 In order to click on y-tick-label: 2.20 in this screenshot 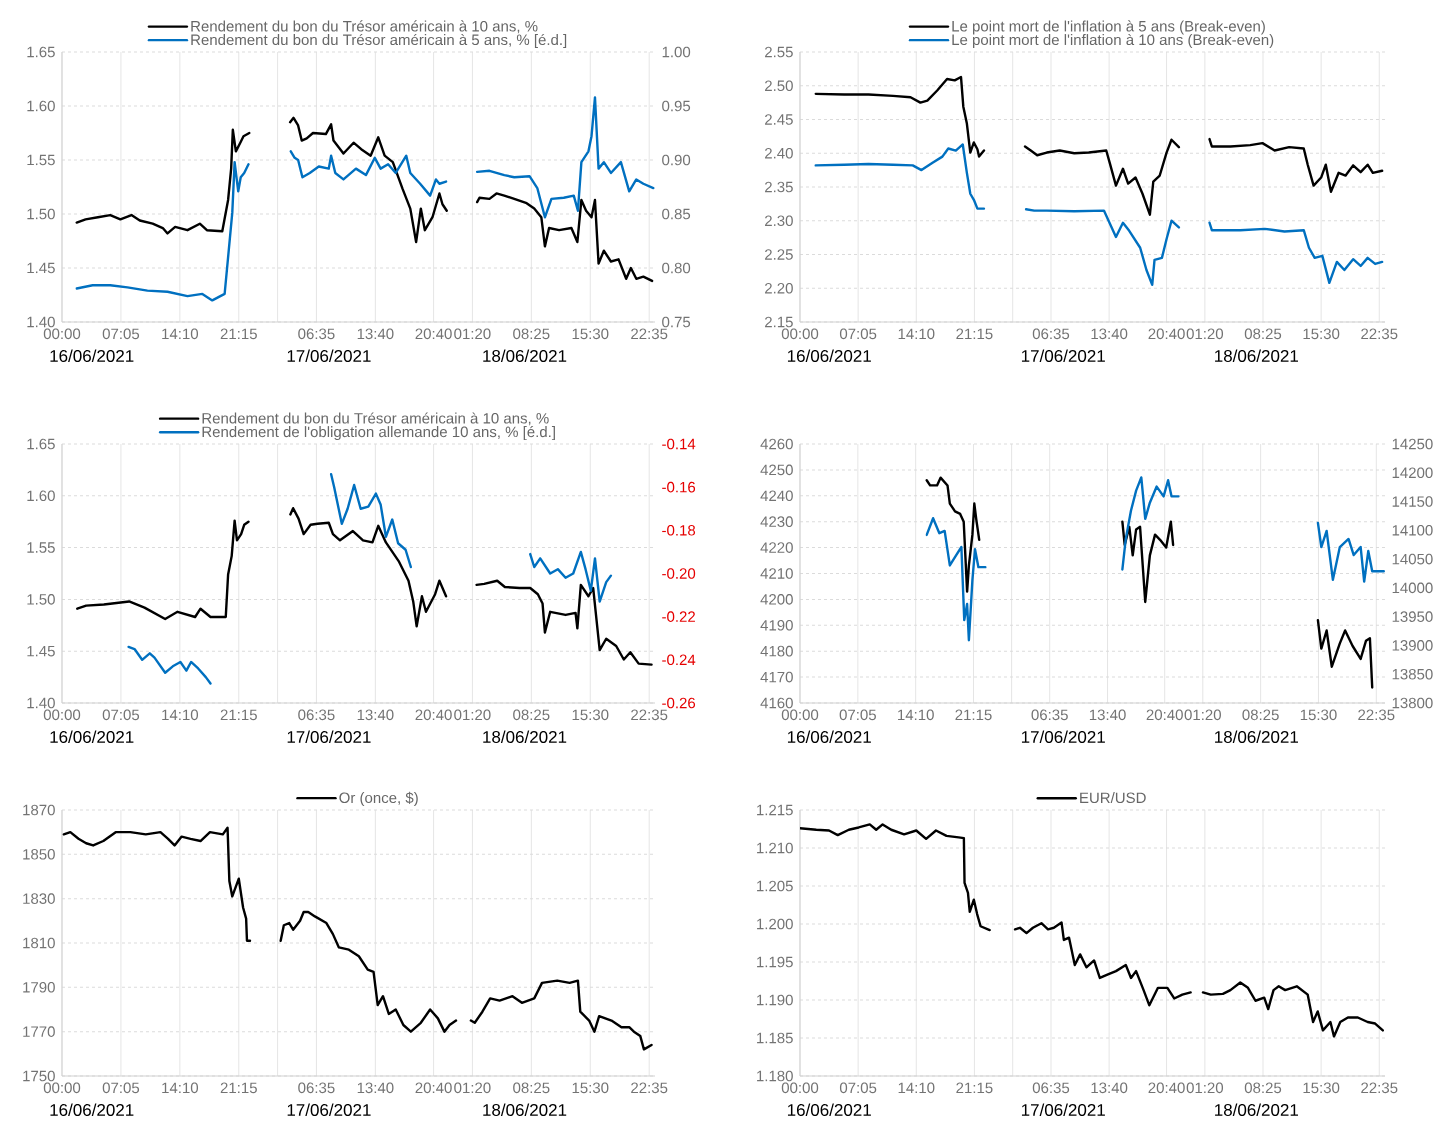, I will do `click(779, 288)`.